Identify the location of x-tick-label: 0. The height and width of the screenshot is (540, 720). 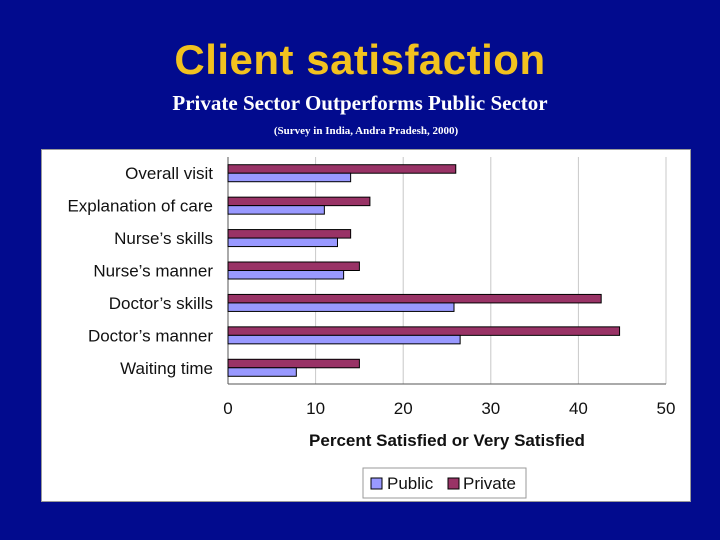
(227, 408).